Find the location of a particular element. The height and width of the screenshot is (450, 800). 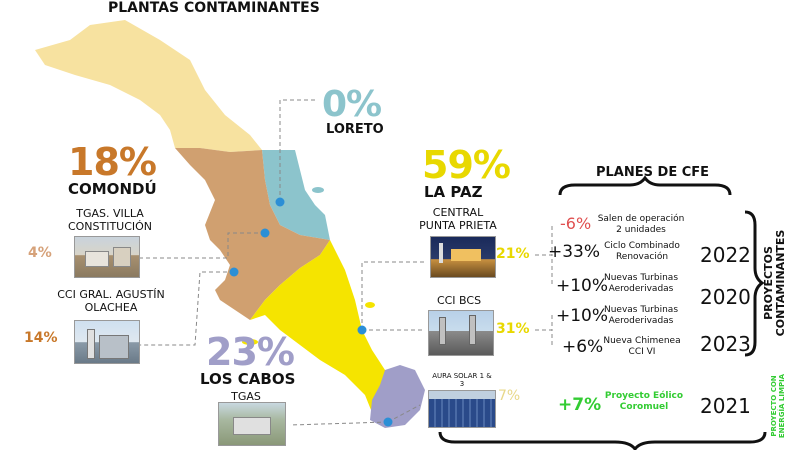

dot-lapaz is located at coordinates (362, 330).